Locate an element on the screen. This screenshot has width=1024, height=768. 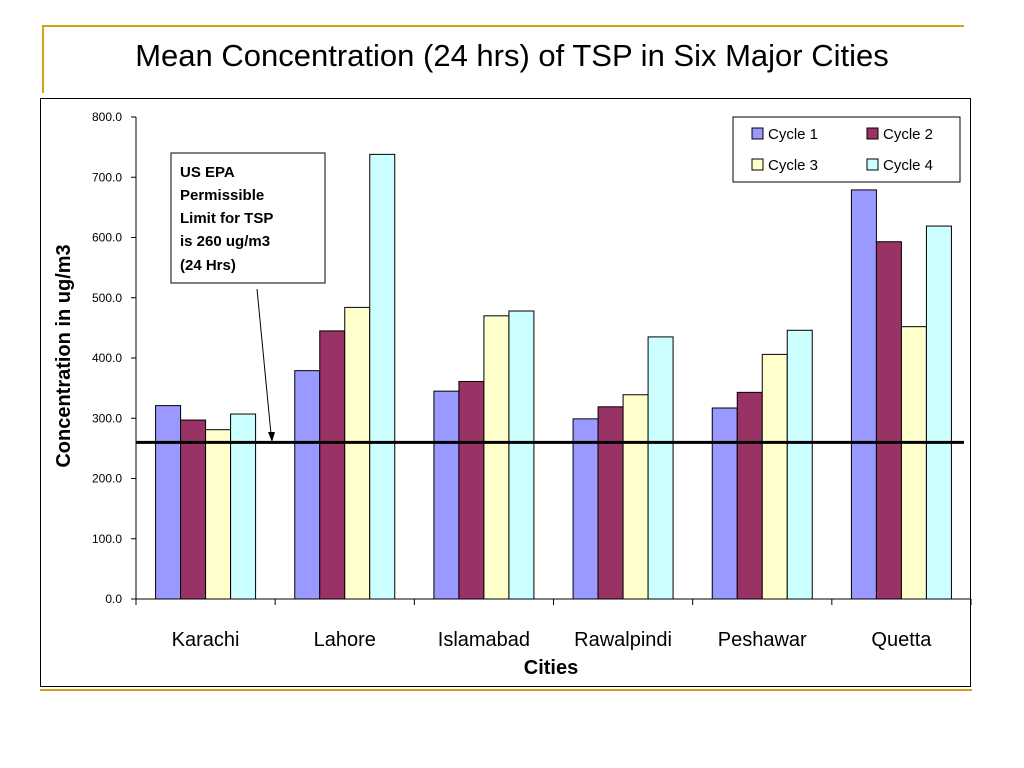
annotation-line: is 260 ug/m3 is located at coordinates (225, 241).